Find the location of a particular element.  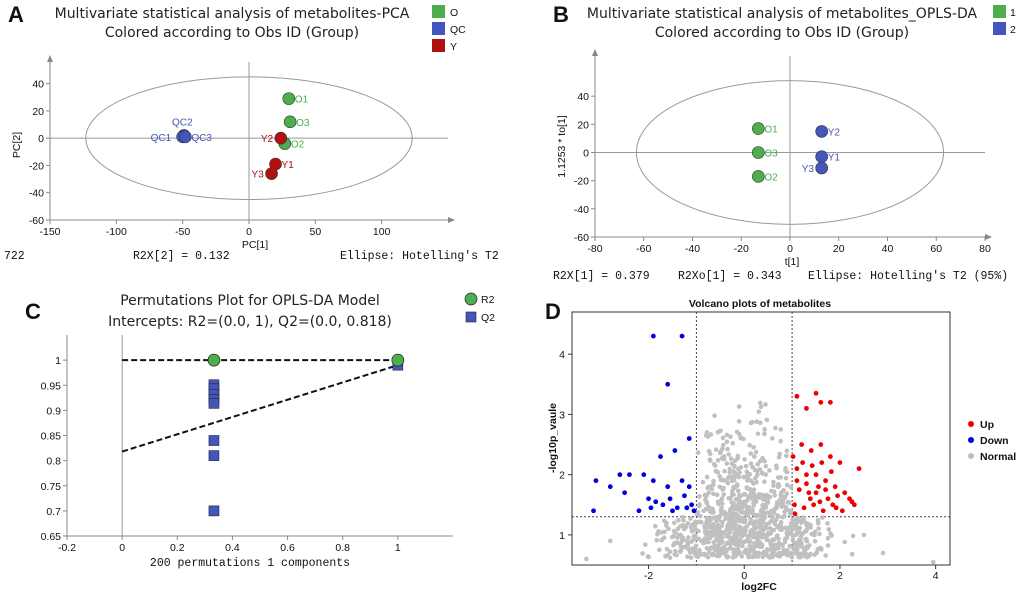

x-tick-label: 0.8 is located at coordinates (342, 548).